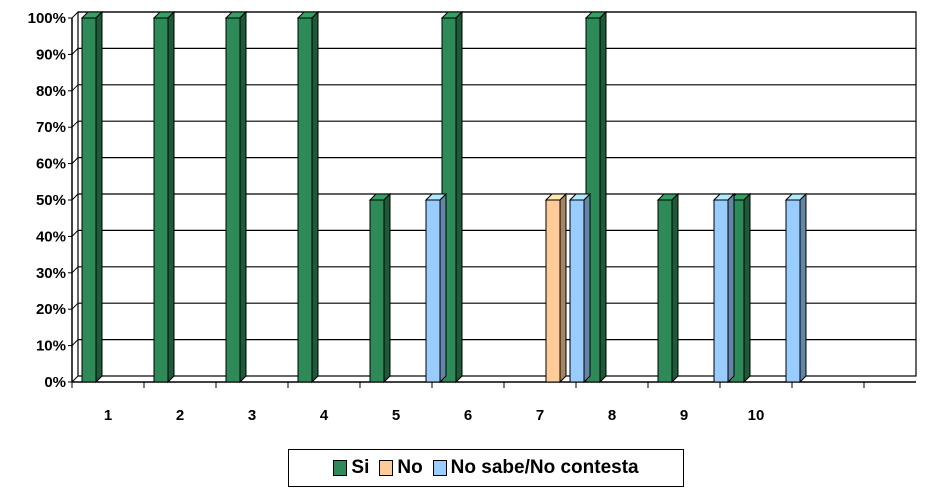 This screenshot has width=928, height=489. What do you see at coordinates (386, 468) in the screenshot?
I see `legend-swatch-no` at bounding box center [386, 468].